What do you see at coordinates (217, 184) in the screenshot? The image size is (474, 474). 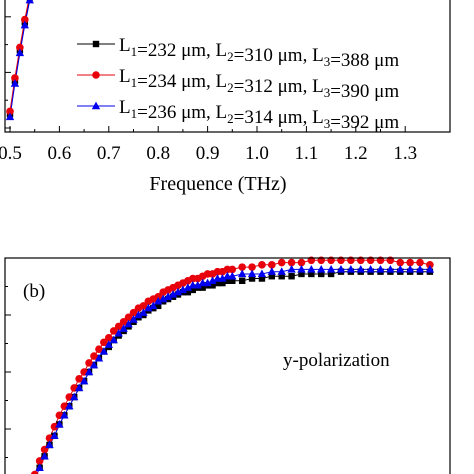 I see `x-axis-label: Frequence (THz)` at bounding box center [217, 184].